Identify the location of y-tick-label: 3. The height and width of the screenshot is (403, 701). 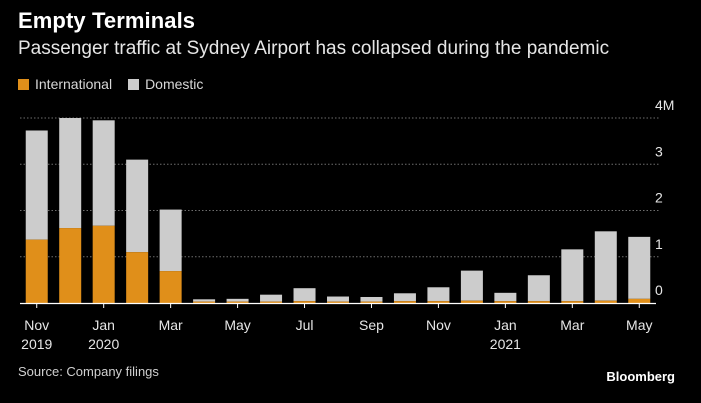
(659, 151).